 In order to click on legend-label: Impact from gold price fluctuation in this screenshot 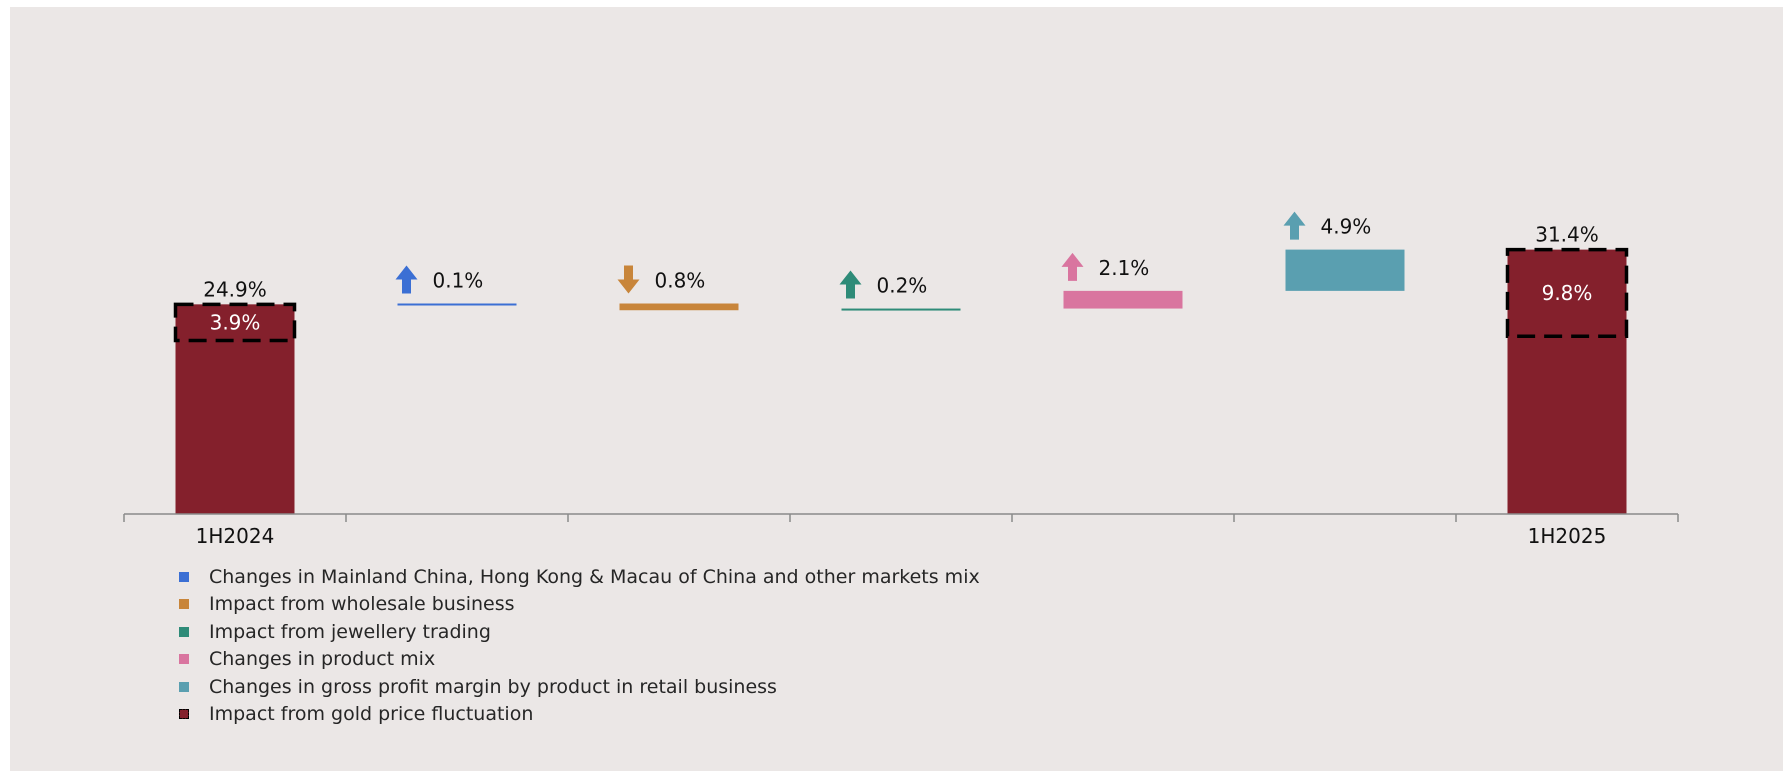, I will do `click(371, 714)`.